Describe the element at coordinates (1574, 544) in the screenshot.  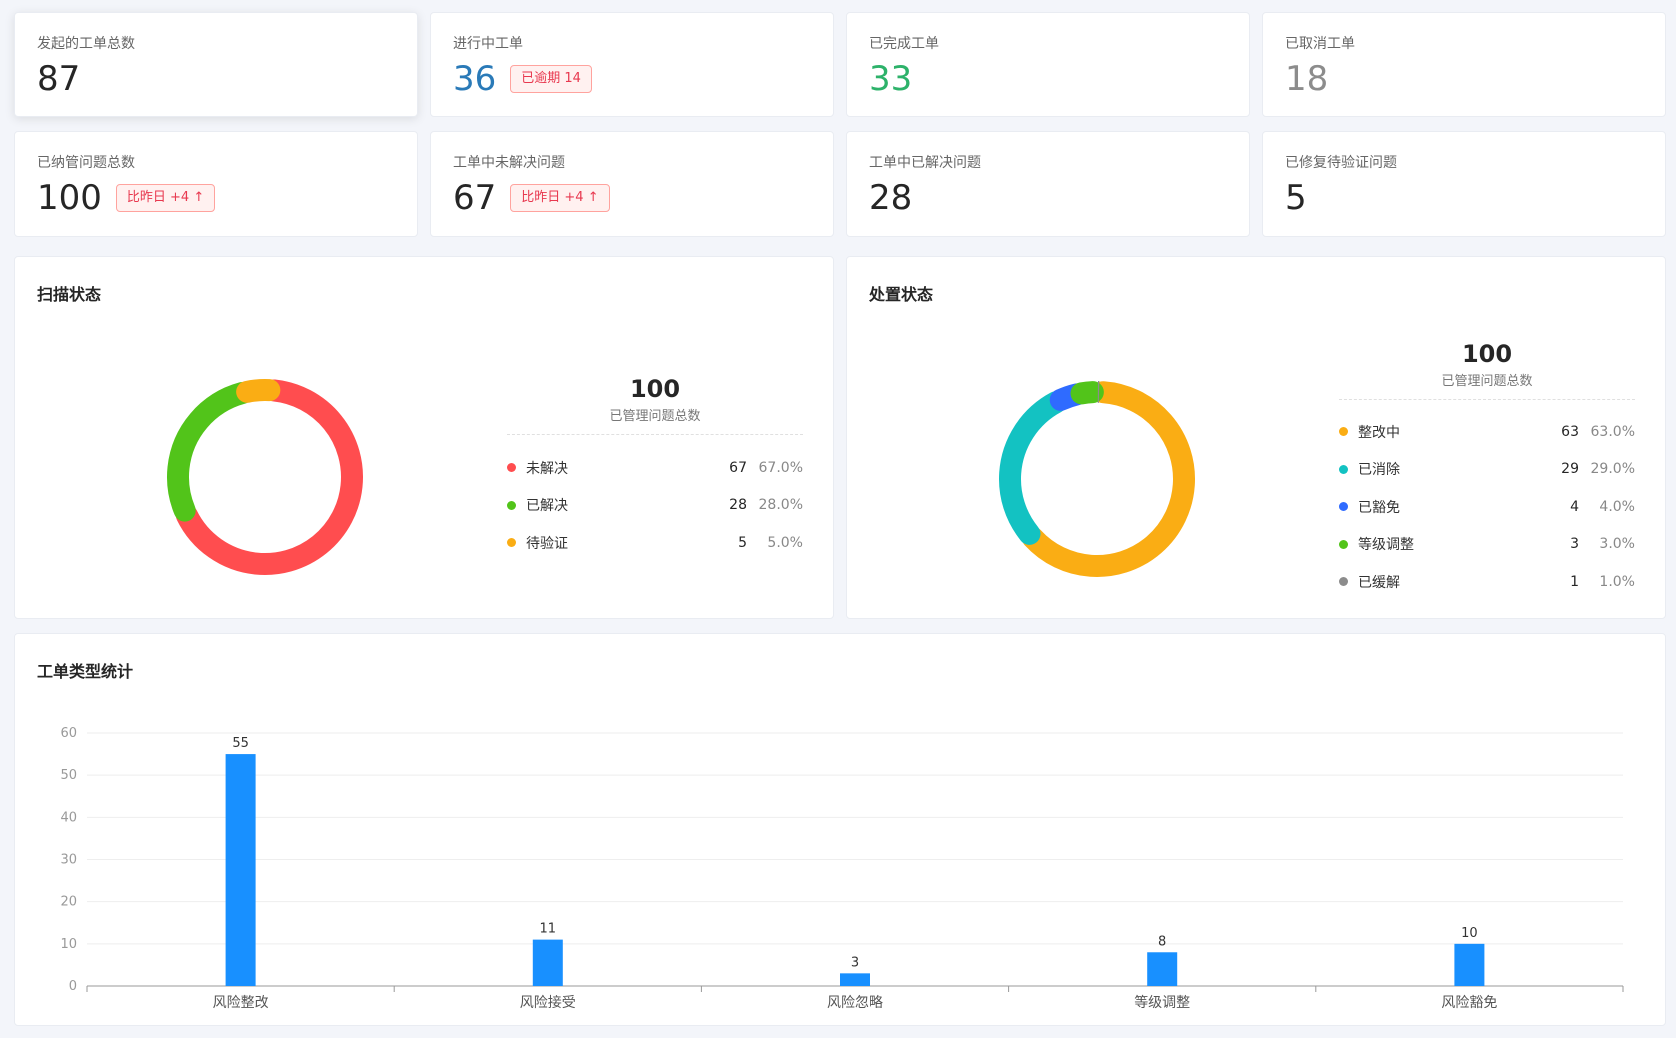
I see `legend-count: 3` at that location.